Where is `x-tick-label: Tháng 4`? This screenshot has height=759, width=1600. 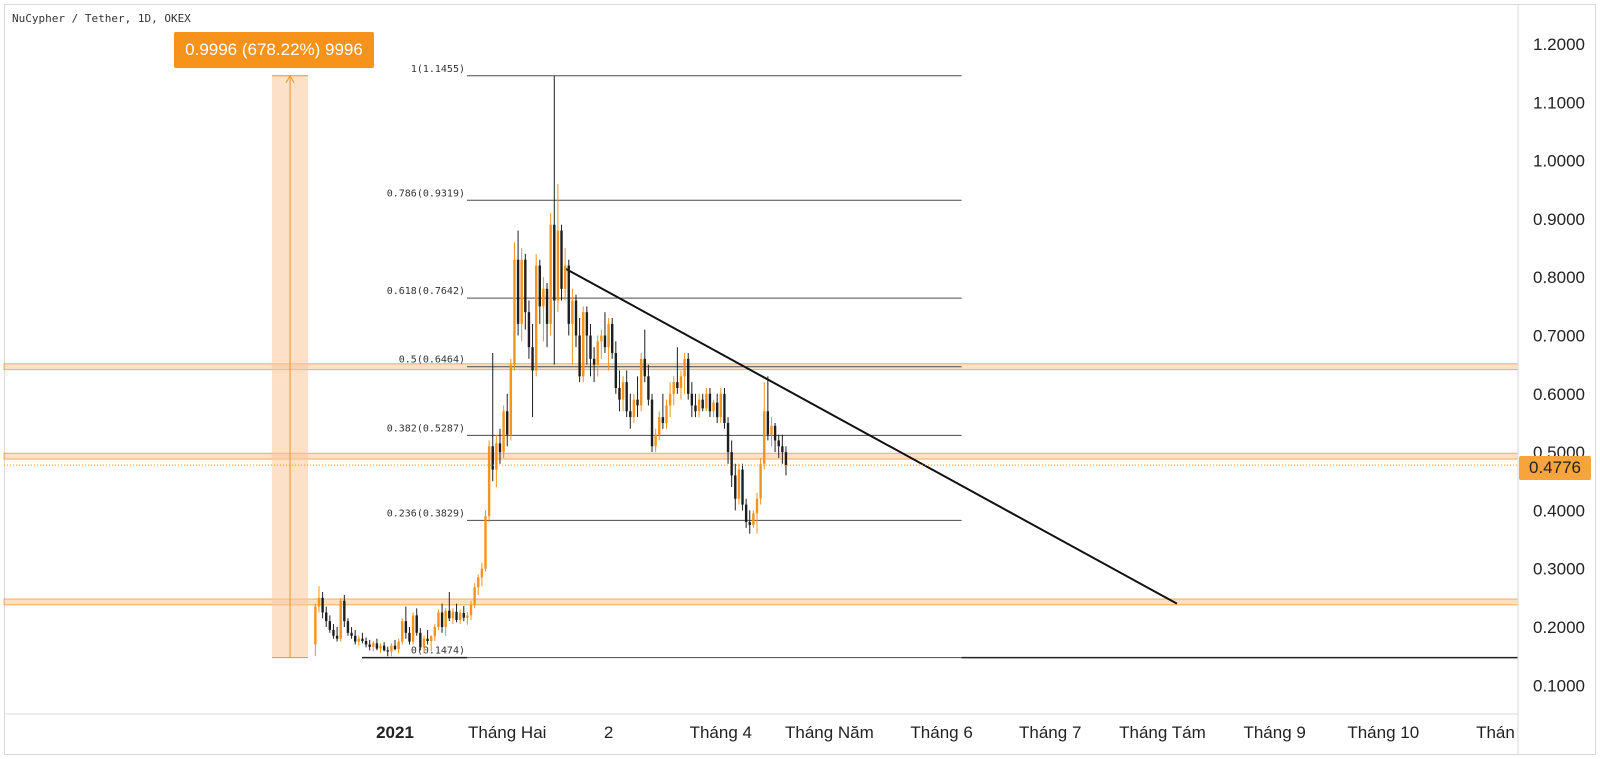 x-tick-label: Tháng 4 is located at coordinates (721, 732).